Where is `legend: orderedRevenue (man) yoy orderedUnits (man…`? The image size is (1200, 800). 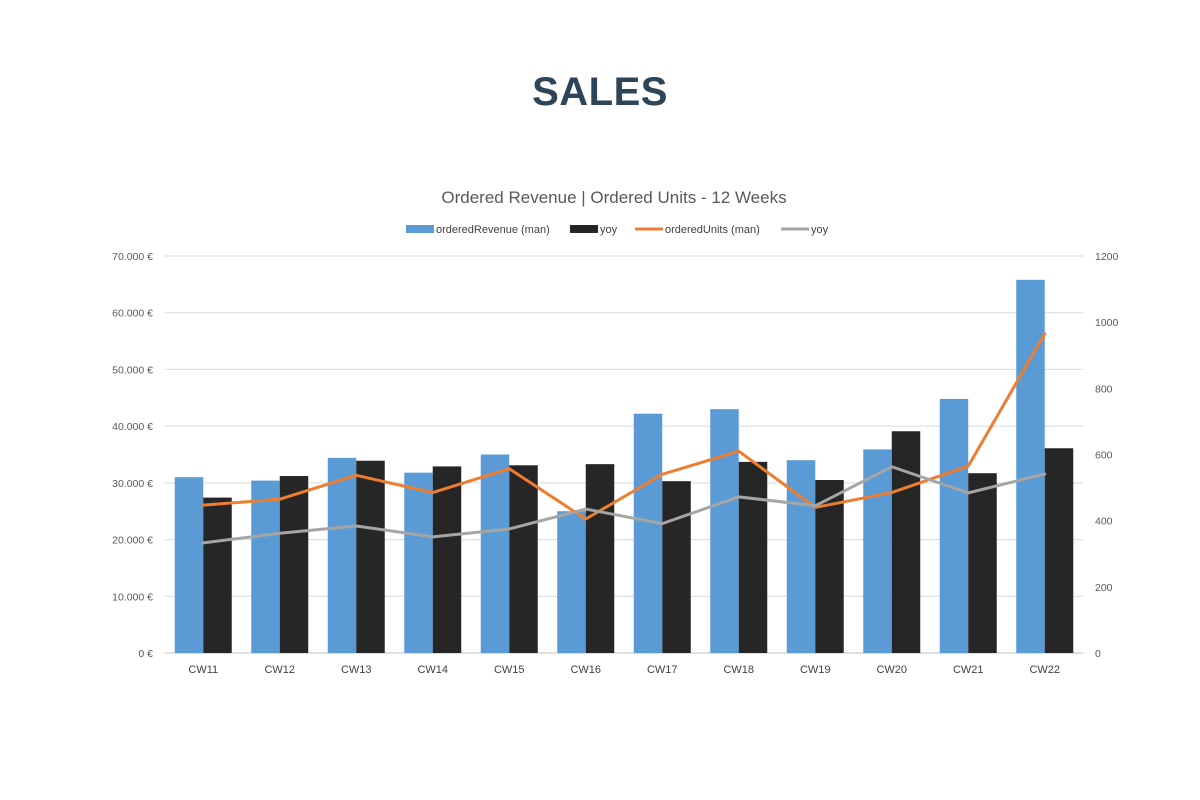
legend: orderedRevenue (man) yoy orderedUnits (man… is located at coordinates (617, 230).